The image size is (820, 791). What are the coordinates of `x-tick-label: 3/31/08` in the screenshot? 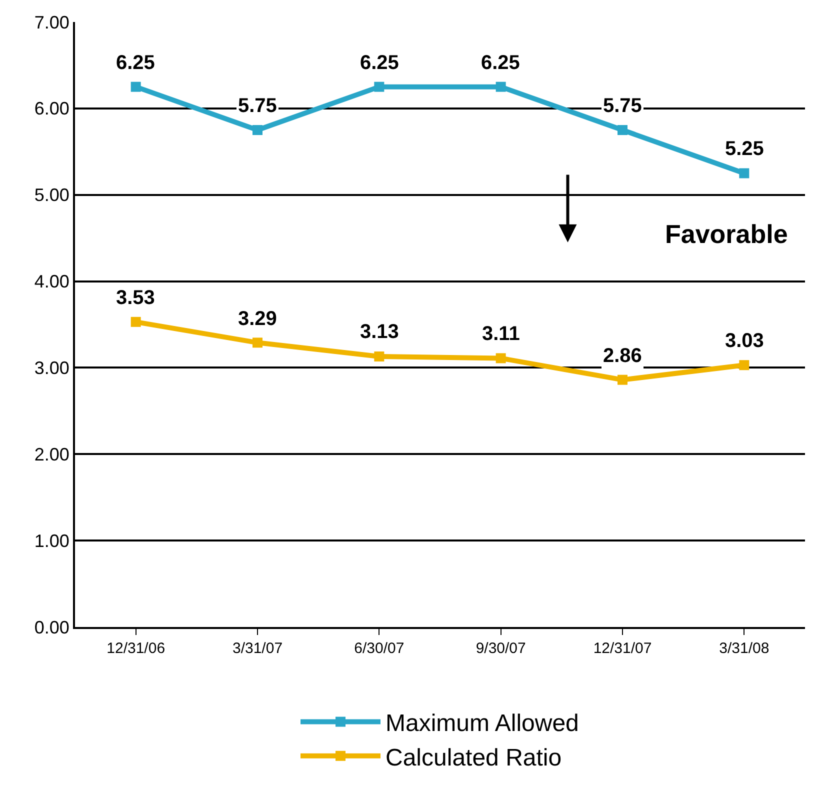 It's located at (744, 648).